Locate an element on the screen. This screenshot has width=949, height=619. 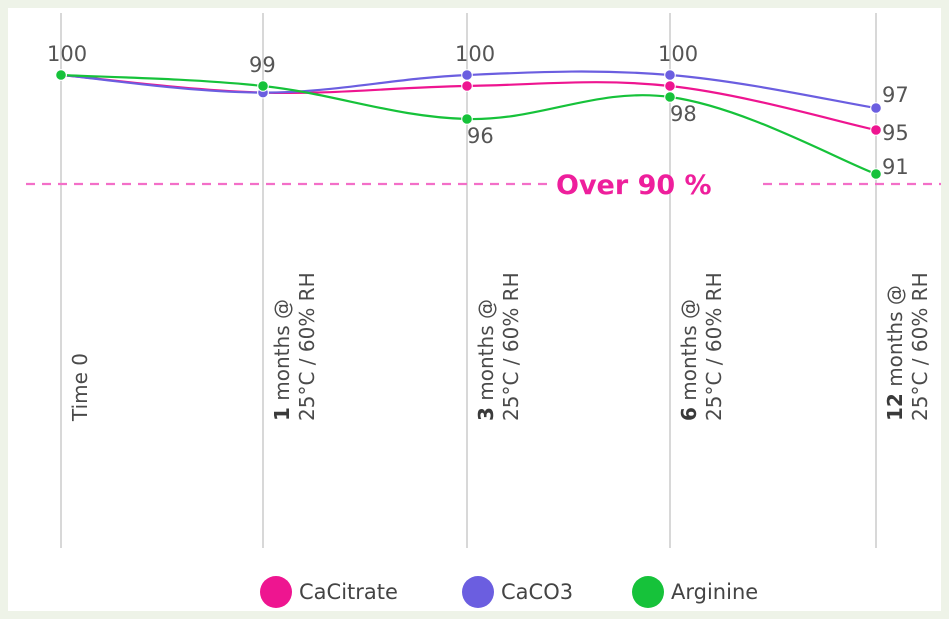
legend-label-caco3: CaCO3 is located at coordinates (537, 592).